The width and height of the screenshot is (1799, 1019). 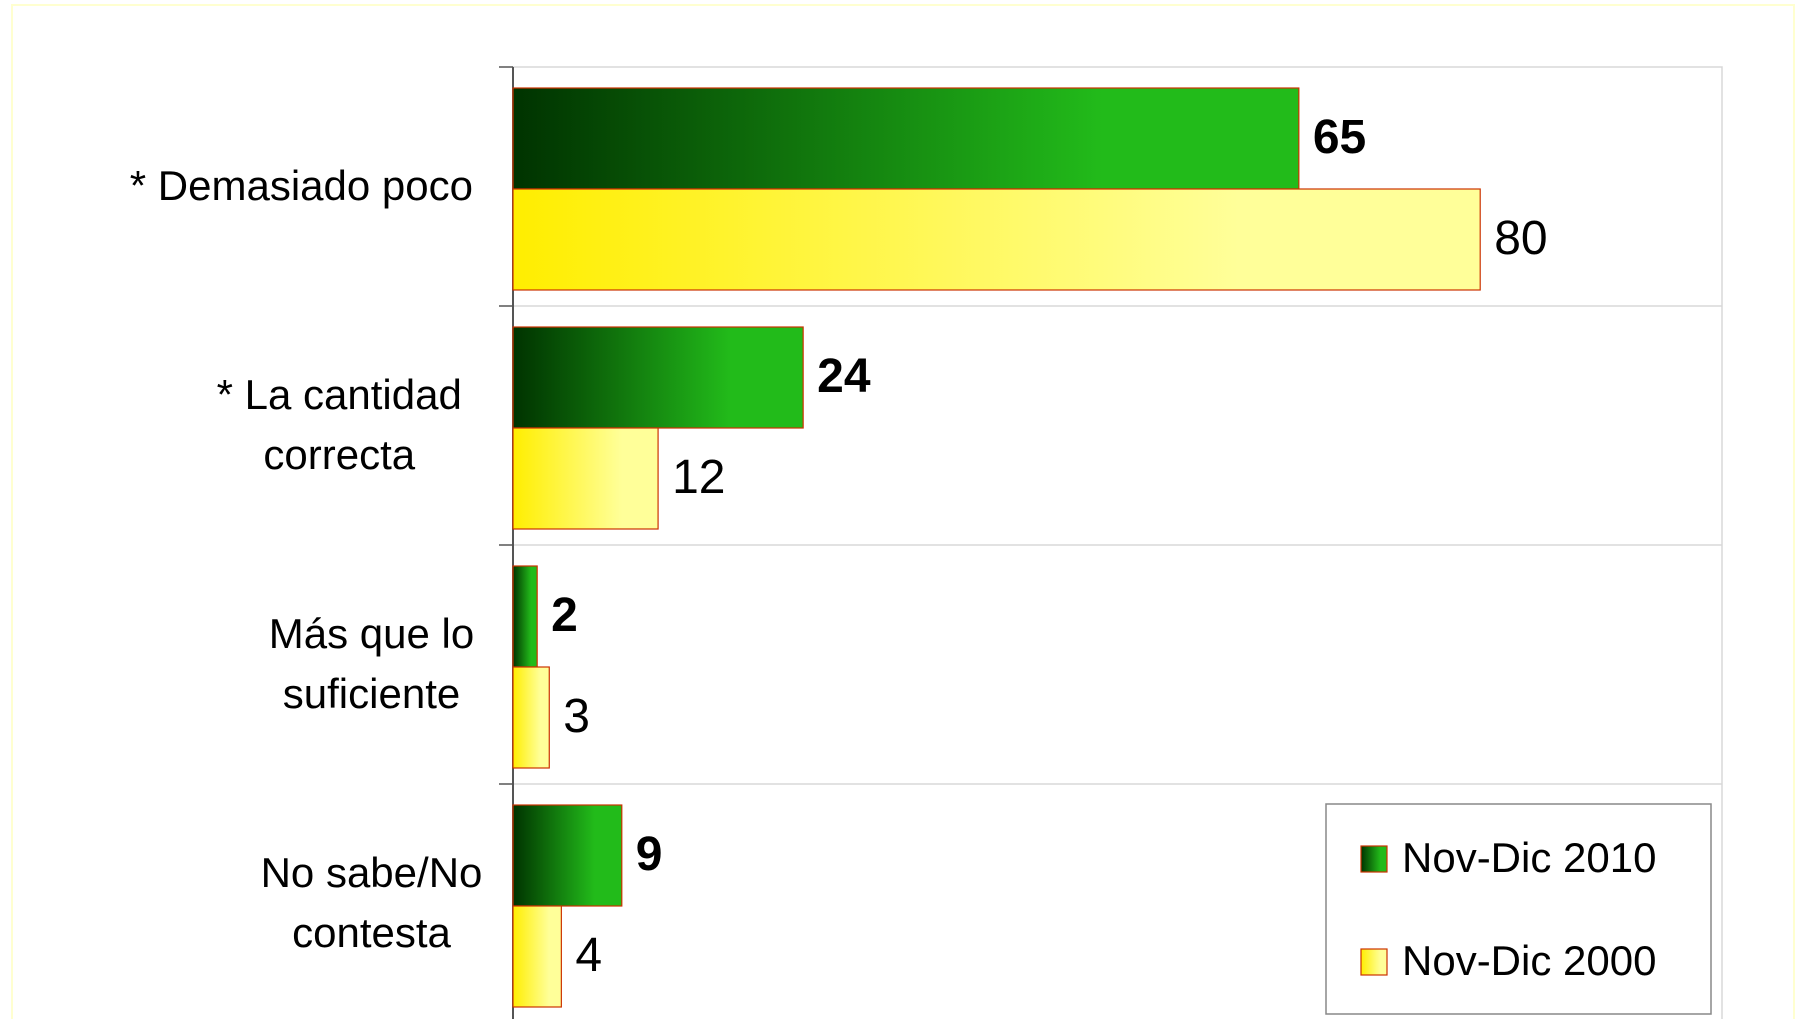 What do you see at coordinates (301, 185) in the screenshot?
I see `category-label: * Demasiado poco` at bounding box center [301, 185].